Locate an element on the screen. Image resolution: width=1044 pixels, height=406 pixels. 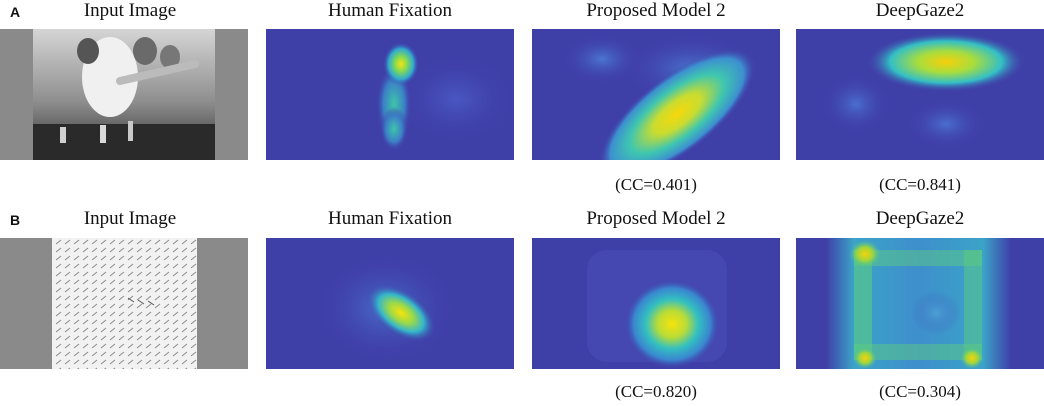
title-proposed-model-a: Proposed Model 2 is located at coordinates (656, 10).